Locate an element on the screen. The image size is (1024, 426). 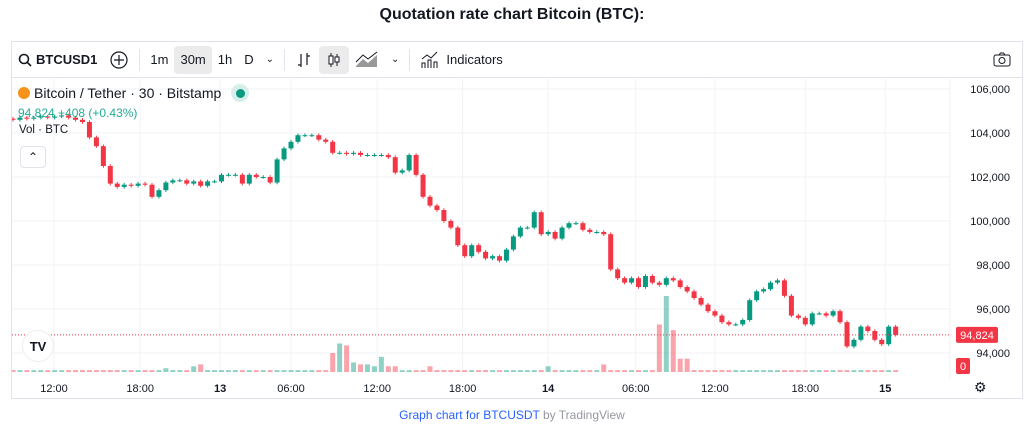
compare-button is located at coordinates (119, 60).